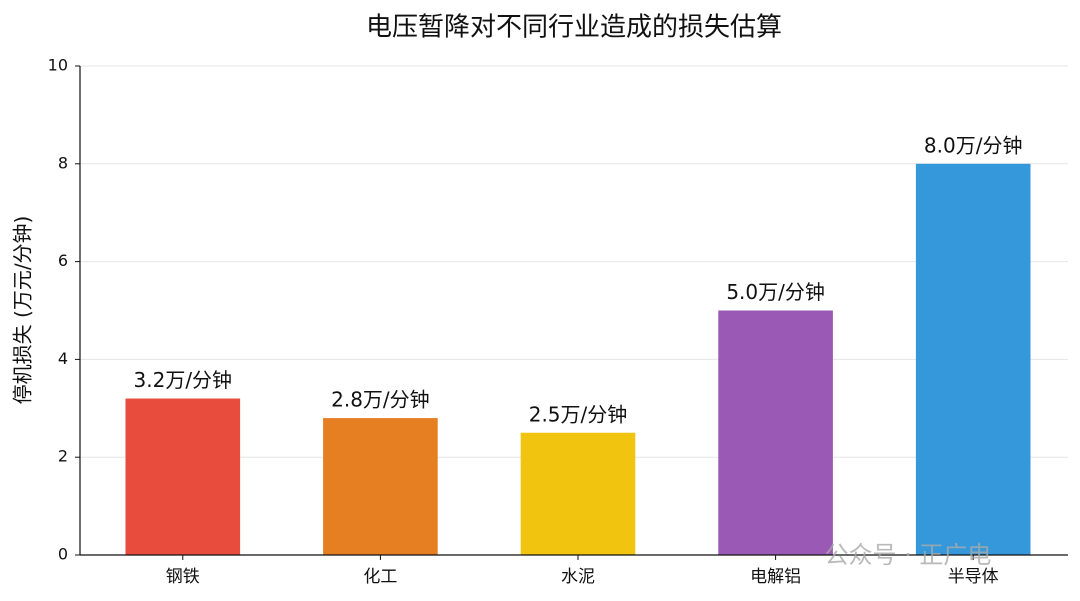 The height and width of the screenshot is (601, 1080). I want to click on x-tick-label: 水泥, so click(578, 577).